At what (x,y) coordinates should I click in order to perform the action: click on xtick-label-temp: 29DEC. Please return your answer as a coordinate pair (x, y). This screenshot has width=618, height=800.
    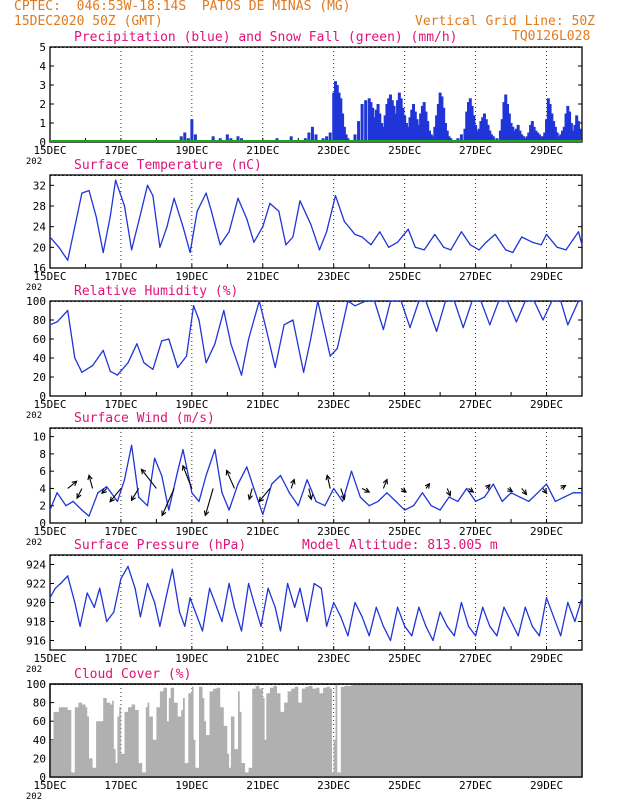
    Looking at the image, I should click on (546, 276).